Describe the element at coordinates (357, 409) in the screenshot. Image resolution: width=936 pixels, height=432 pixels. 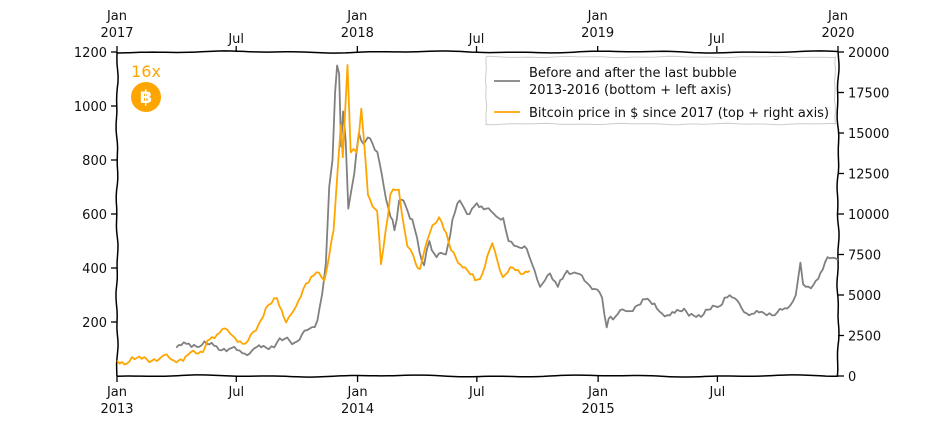
I see `bottom-tick-sublabel: 2014` at that location.